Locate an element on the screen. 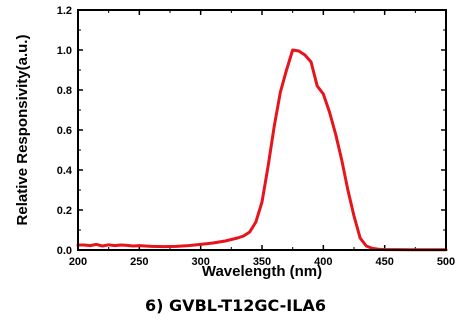 This screenshot has width=471, height=326. x-tick-label: 200 is located at coordinates (78, 262).